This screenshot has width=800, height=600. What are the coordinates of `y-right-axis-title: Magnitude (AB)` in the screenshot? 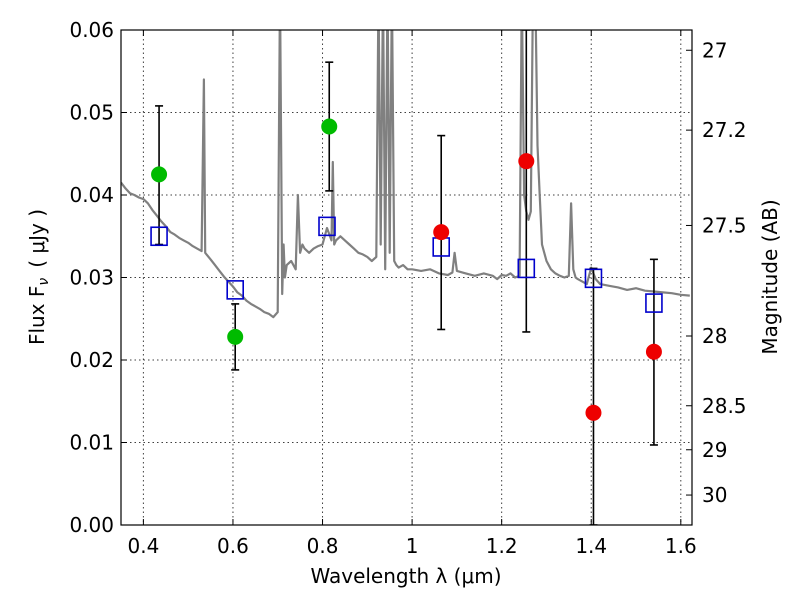 It's located at (770, 276).